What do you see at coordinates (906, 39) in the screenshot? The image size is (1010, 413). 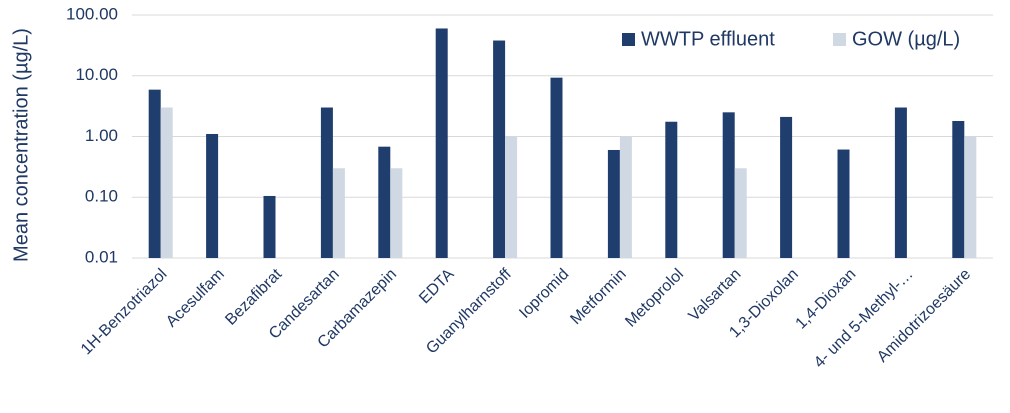 I see `legend-label: GOW (µg/L)` at bounding box center [906, 39].